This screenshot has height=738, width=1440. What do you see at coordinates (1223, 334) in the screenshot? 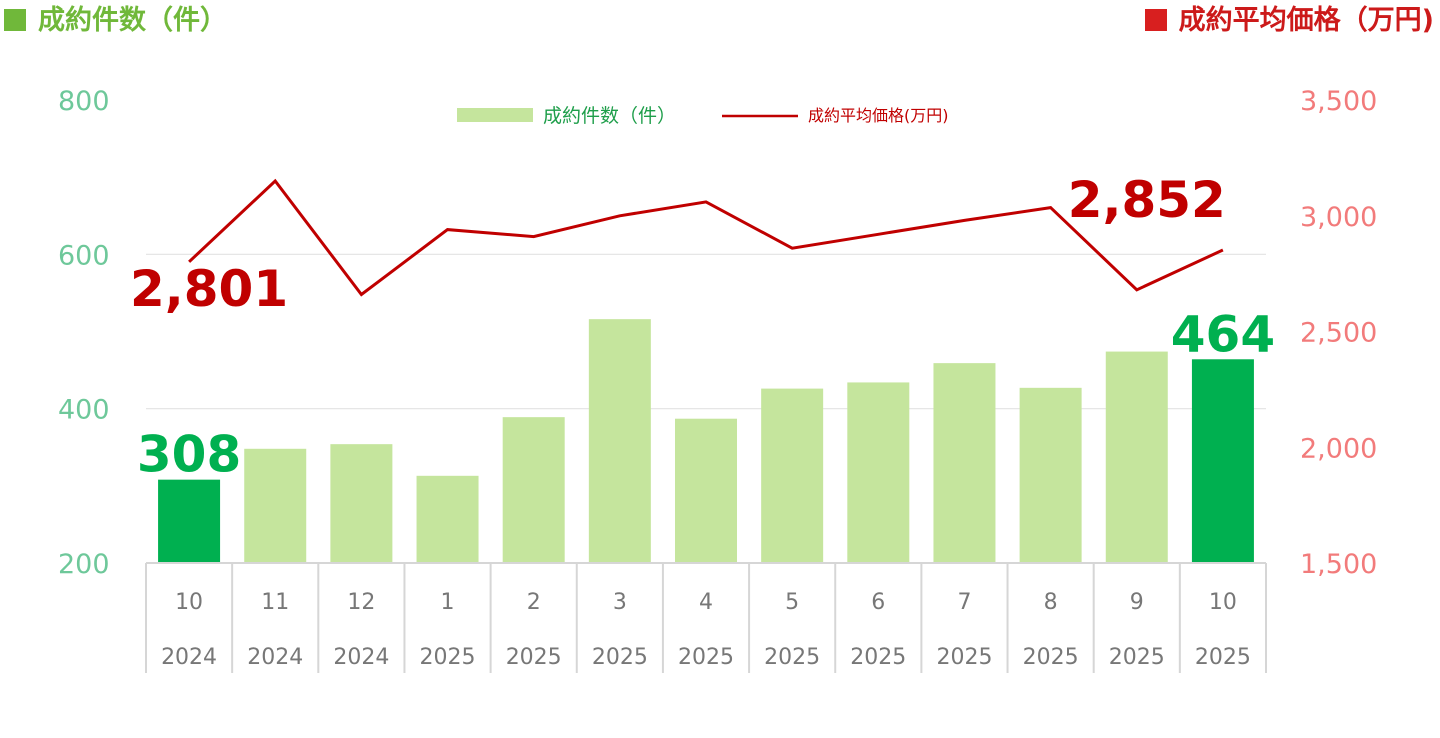
I see `callout-bar-last: 464` at bounding box center [1223, 334].